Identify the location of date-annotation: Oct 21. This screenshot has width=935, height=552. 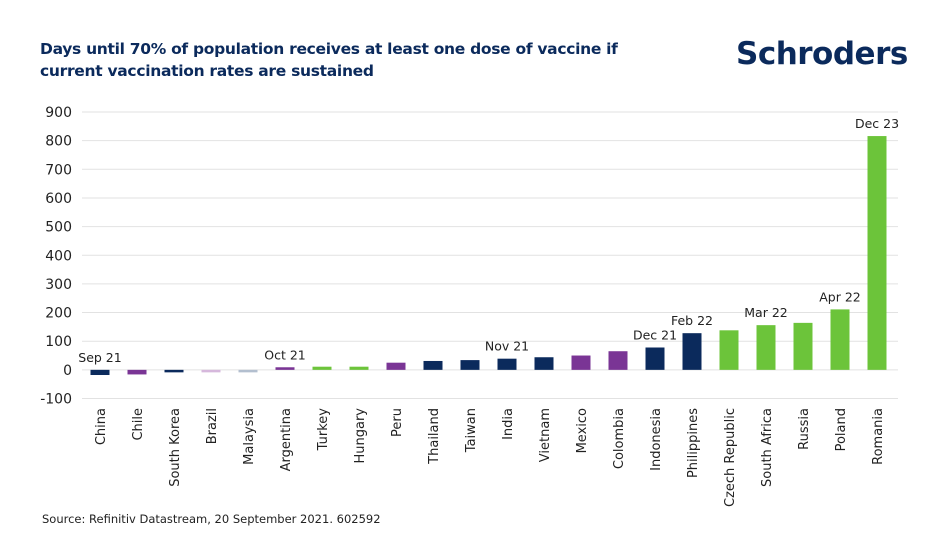
(285, 354).